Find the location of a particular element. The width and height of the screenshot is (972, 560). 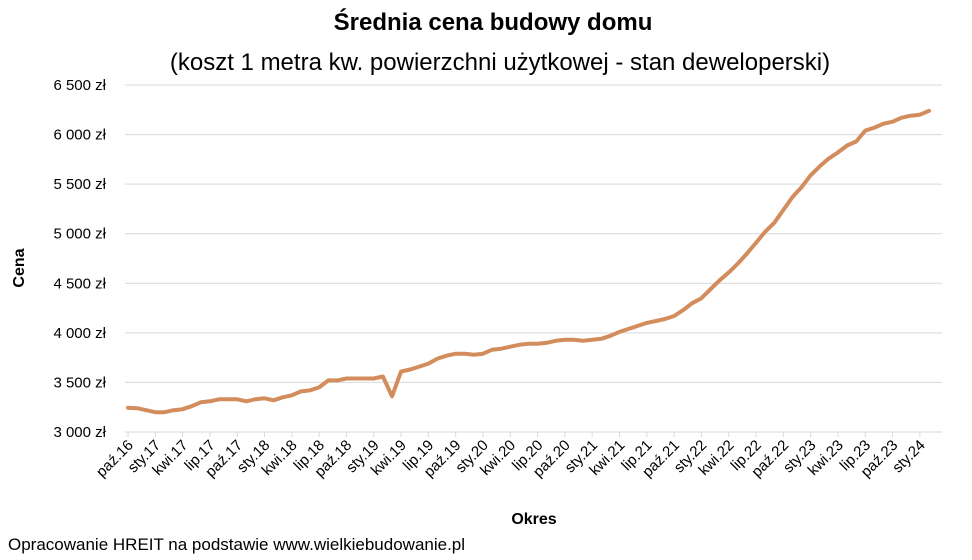

y-tick-label: 5 500 zł is located at coordinates (79, 184).